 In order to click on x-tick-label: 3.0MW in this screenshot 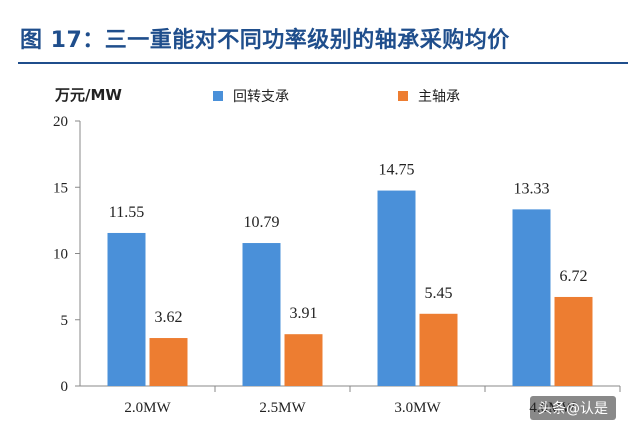, I will do `click(417, 408)`.